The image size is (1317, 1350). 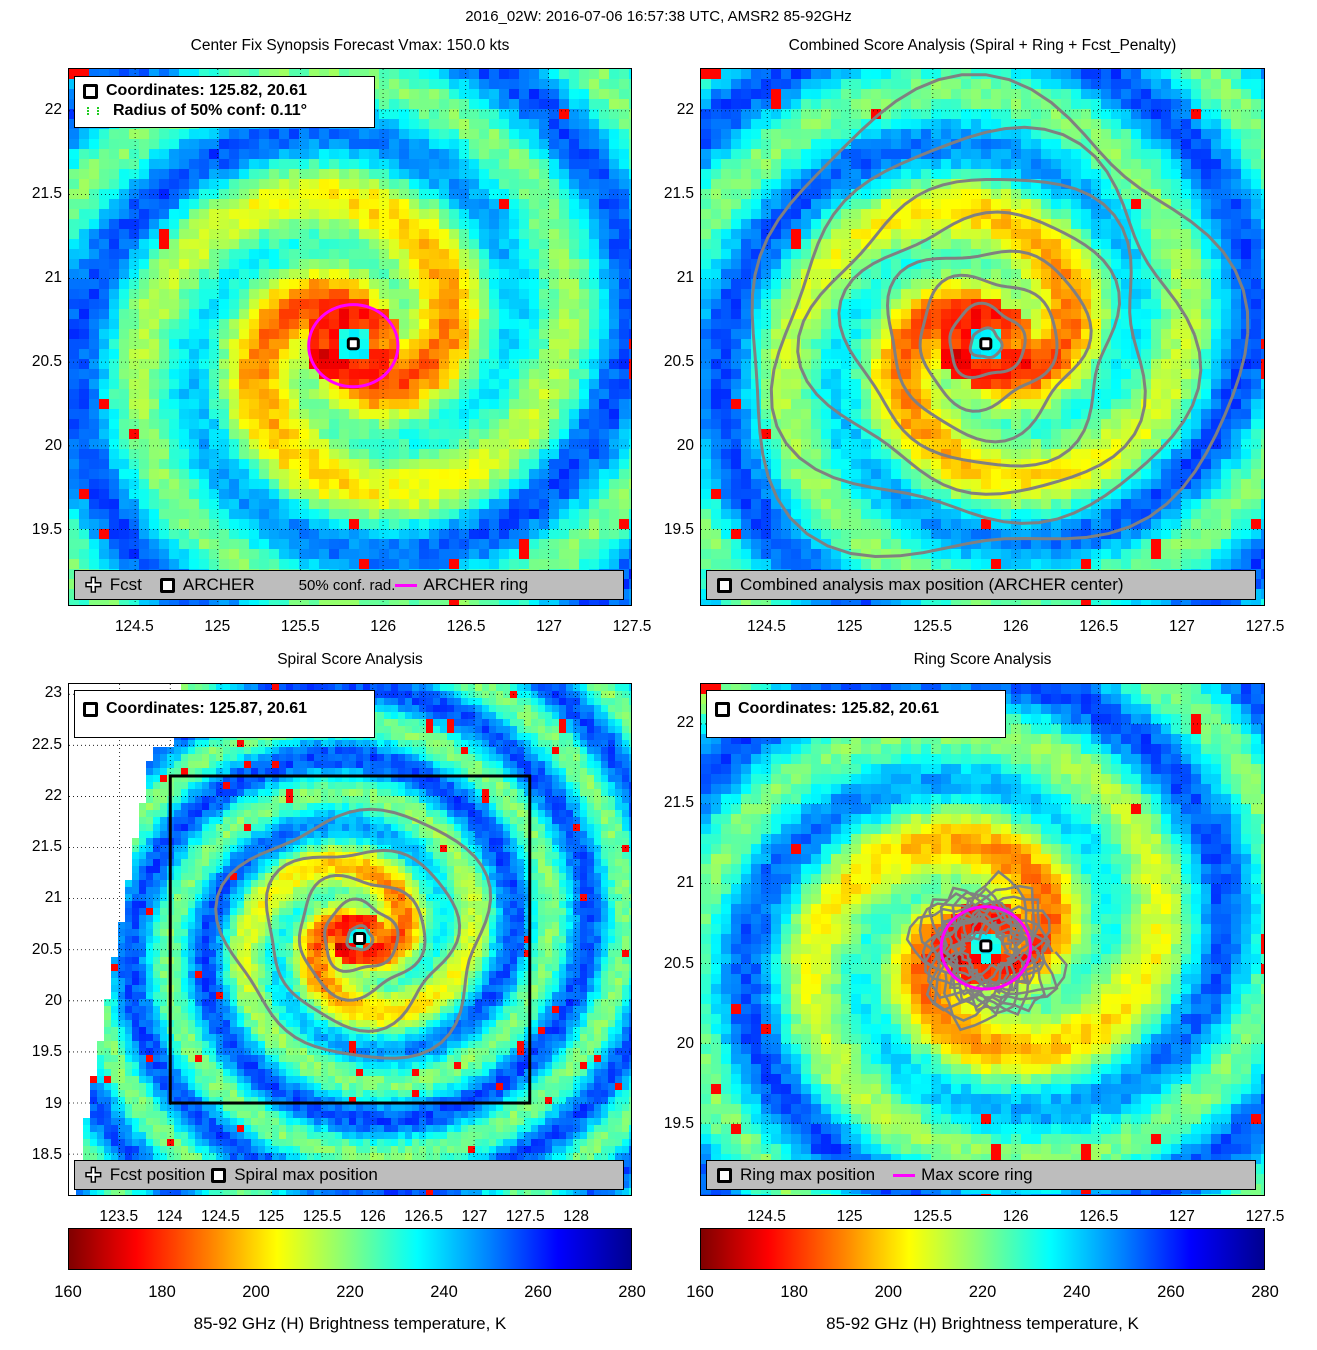 I want to click on center-marker, so click(x=353, y=344).